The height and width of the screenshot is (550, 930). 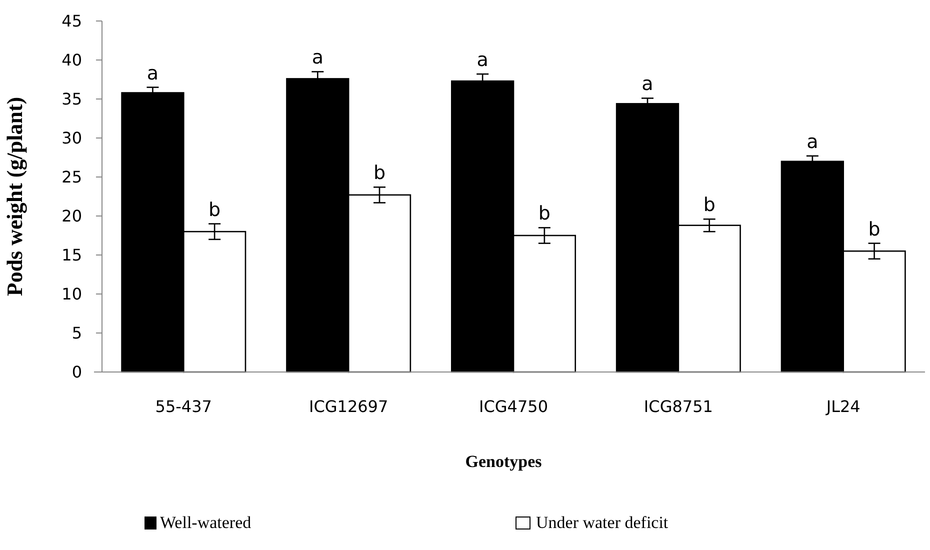 What do you see at coordinates (77, 372) in the screenshot?
I see `y-tick-label: 0` at bounding box center [77, 372].